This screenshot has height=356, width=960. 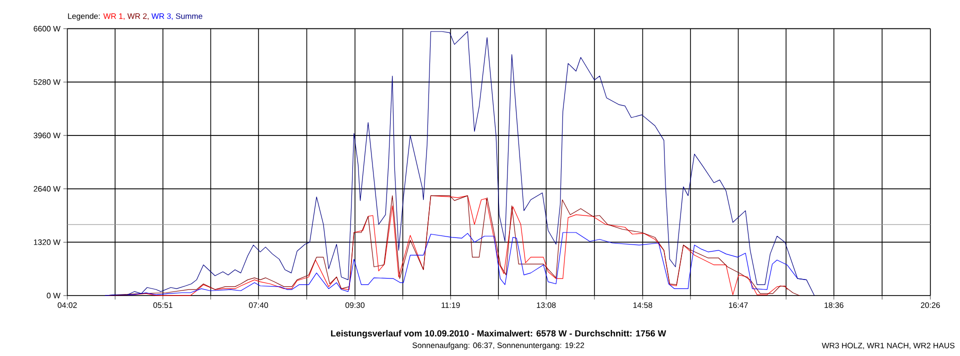 What do you see at coordinates (498, 334) in the screenshot?
I see `text: Leistungsverlauf vom 10.09.2010 - Maximalwert: 6578 W - Durchschnitt: 1756 W` at bounding box center [498, 334].